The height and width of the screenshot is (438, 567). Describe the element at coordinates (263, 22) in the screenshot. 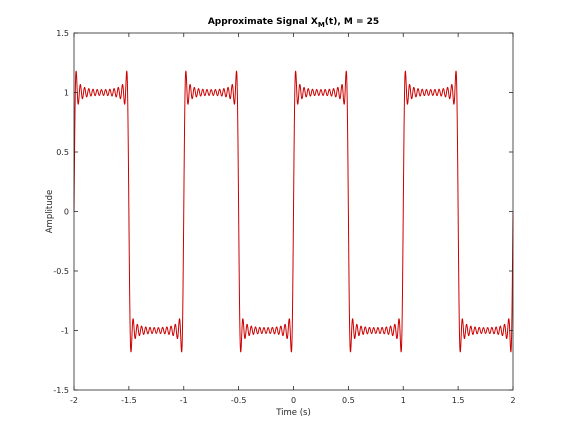

I see `chart-title-main: Approximate Signal X` at that location.